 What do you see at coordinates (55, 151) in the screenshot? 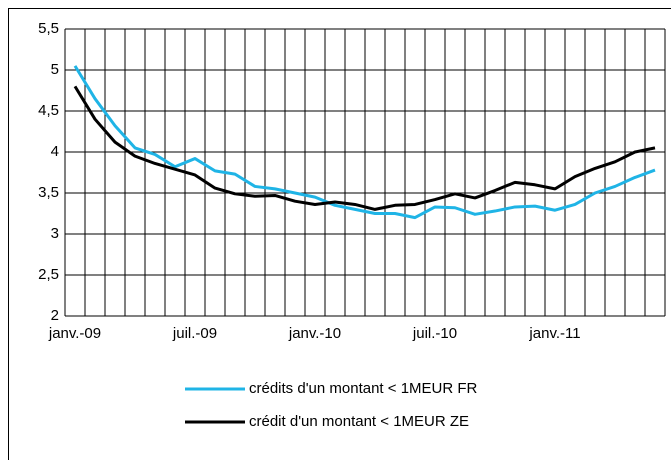
I see `y-tick-label: 4` at bounding box center [55, 151].